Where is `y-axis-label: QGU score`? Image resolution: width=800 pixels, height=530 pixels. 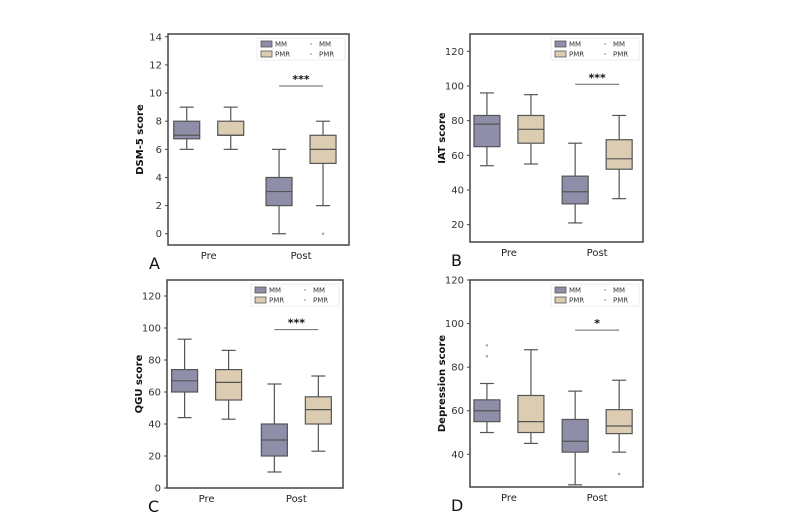 y-axis-label: QGU score is located at coordinates (139, 383).